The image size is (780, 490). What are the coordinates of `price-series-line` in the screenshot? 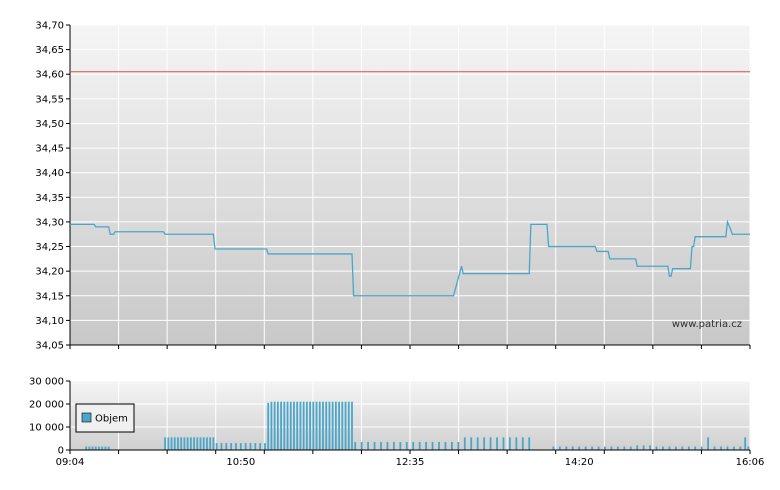 It's located at (410, 258).